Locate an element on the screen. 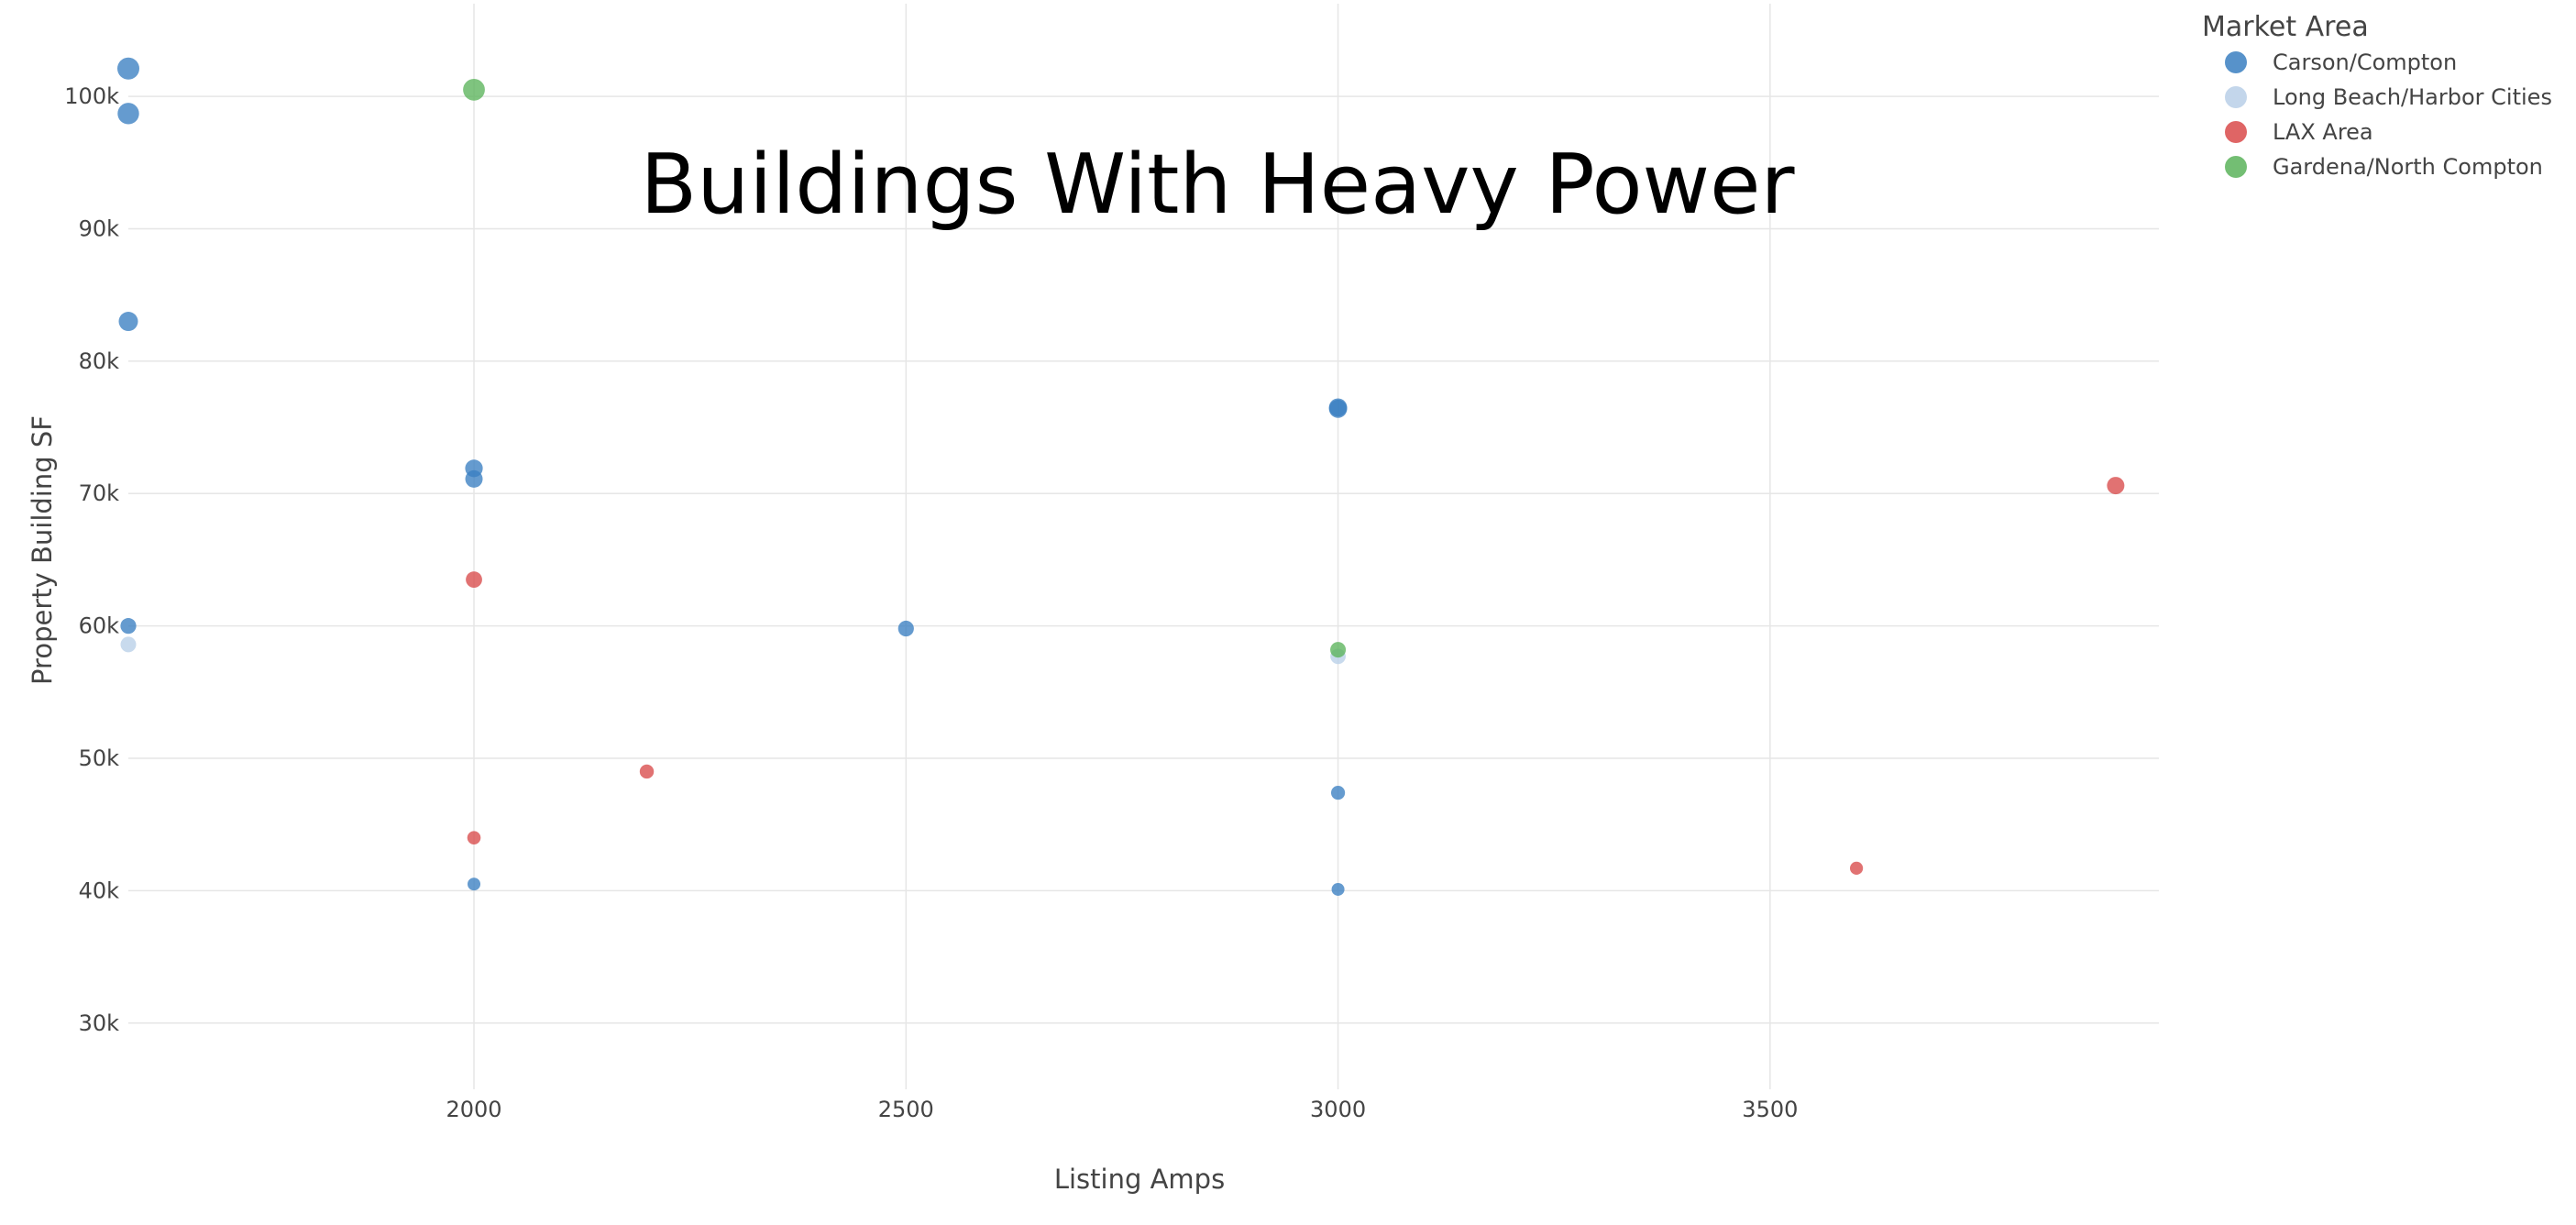  x-tick-label: 3500 is located at coordinates (1770, 1109).